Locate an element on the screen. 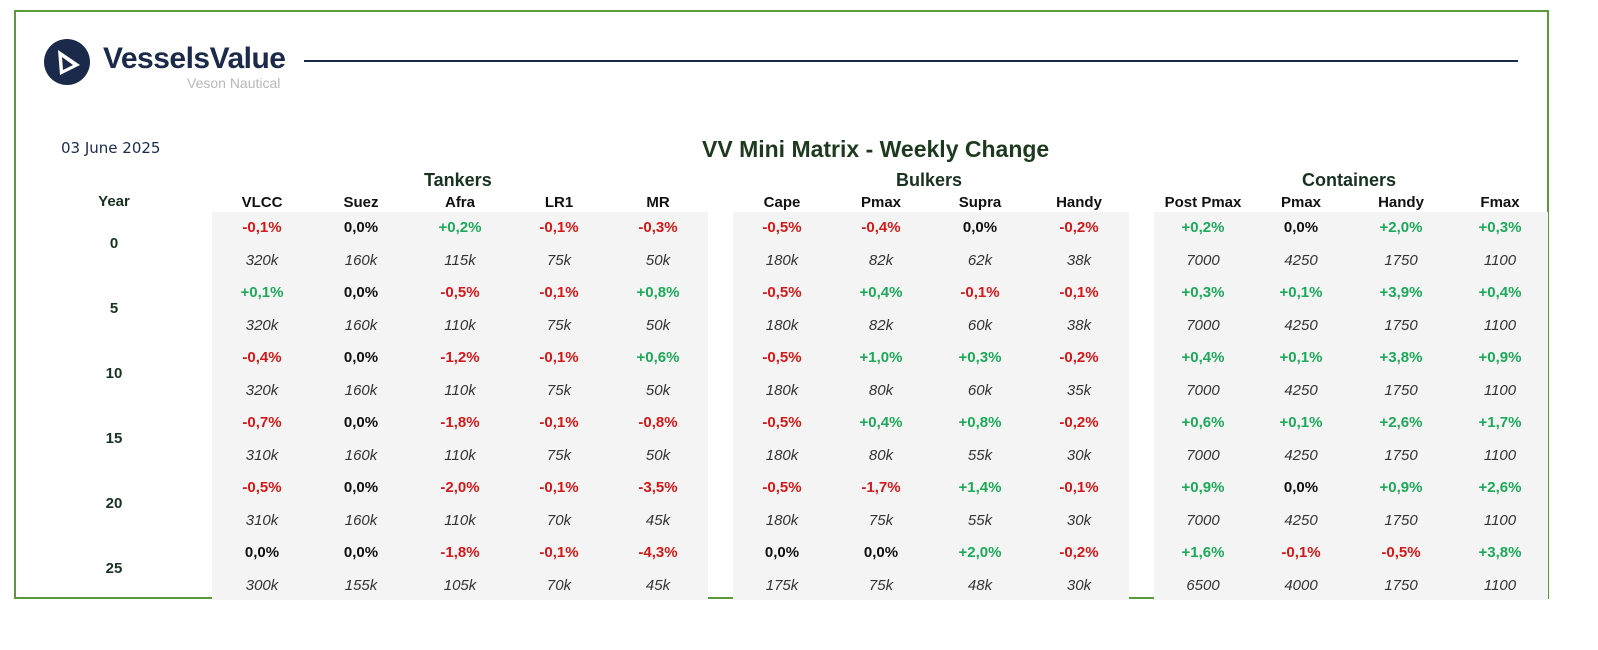 This screenshot has width=1598, height=650. weekly-change-value: -0,2% is located at coordinates (1079, 552).